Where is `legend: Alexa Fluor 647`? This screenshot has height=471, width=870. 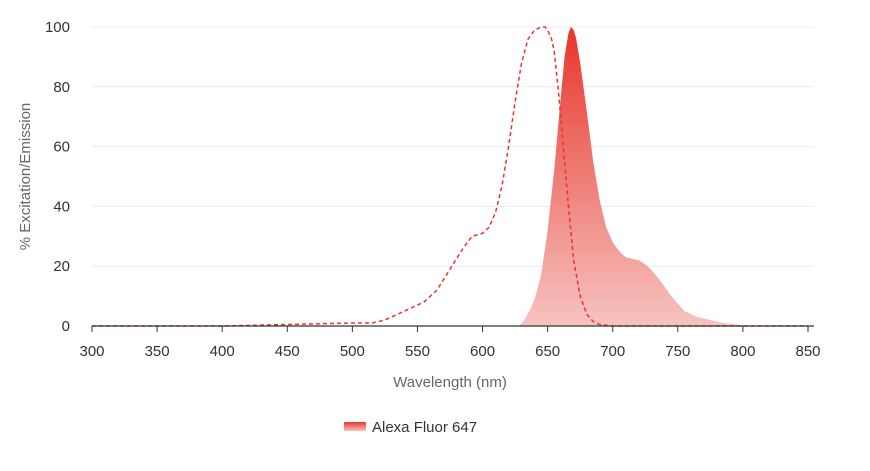
legend: Alexa Fluor 647 is located at coordinates (410, 427).